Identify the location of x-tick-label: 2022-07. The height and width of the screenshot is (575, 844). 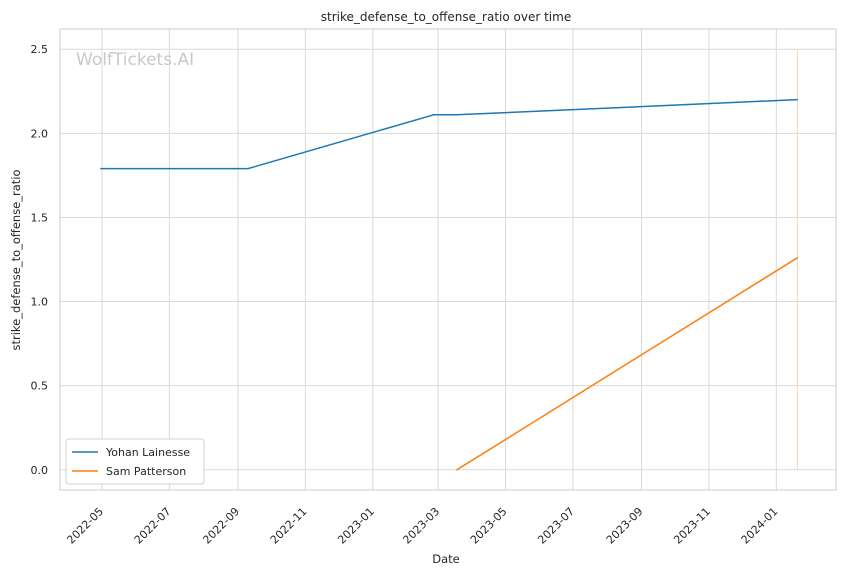
(153, 526).